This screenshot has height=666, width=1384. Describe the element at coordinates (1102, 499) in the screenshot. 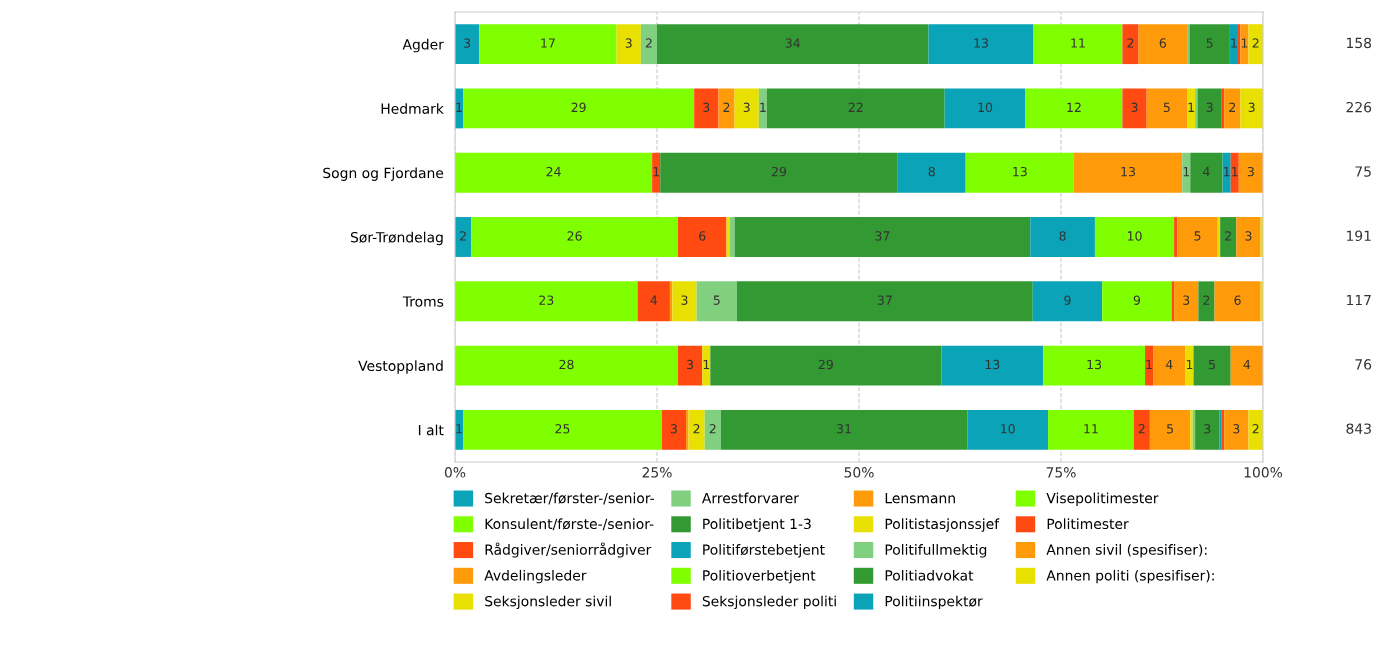

I see `legend-label: Visepolitimester` at that location.